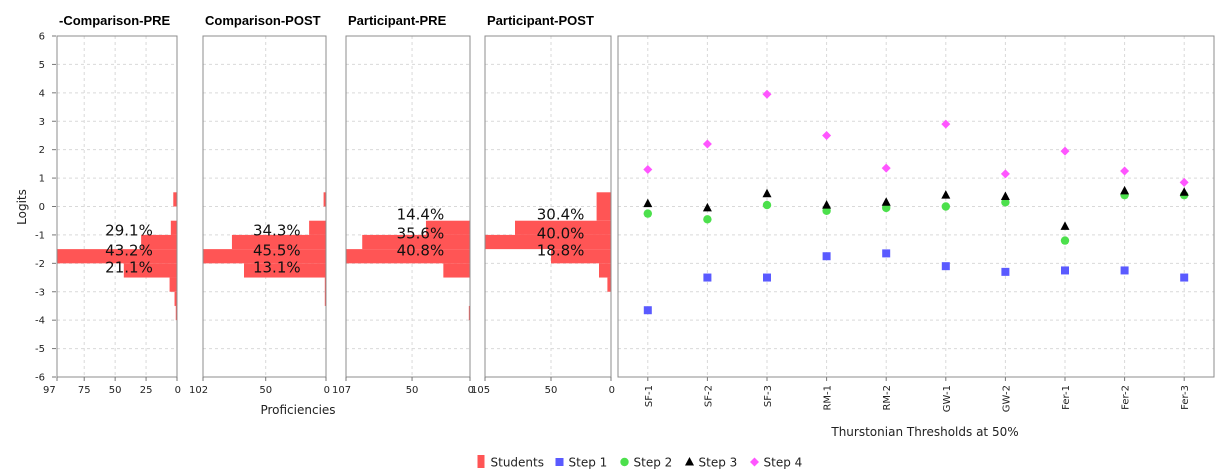  I want to click on percentage-label: 40.8%, so click(421, 251).